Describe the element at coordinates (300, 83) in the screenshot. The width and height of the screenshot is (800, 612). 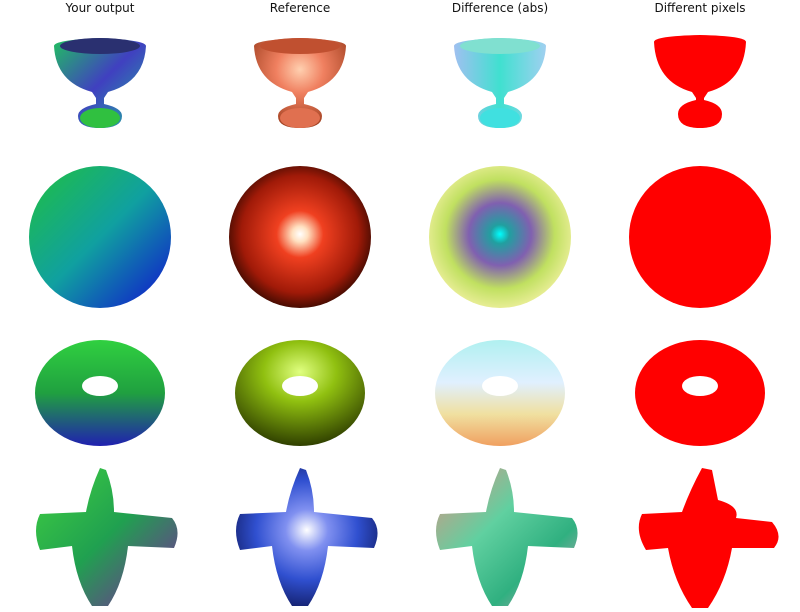
I see `goblet-reference-icon` at that location.